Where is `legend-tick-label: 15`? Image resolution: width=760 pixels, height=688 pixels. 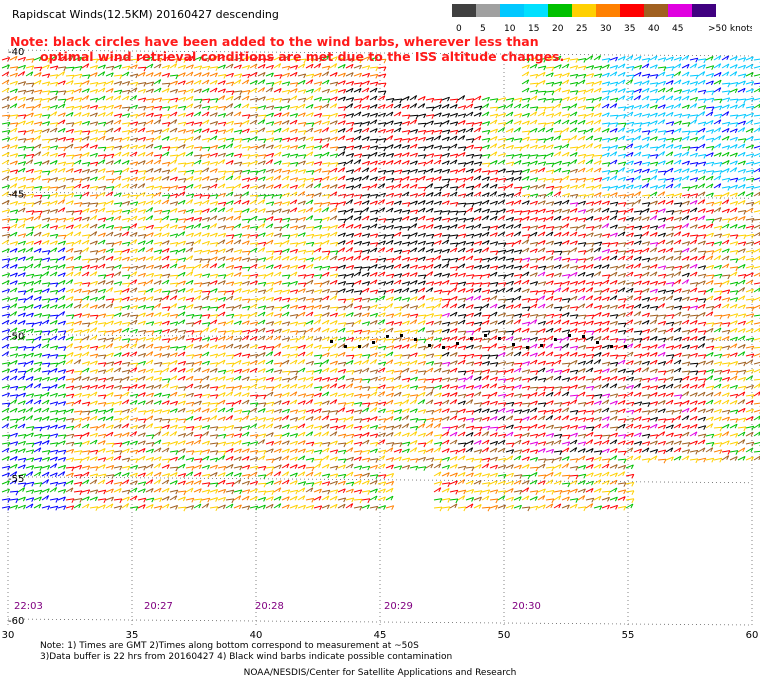
legend-tick-label: 15 is located at coordinates (533, 29).